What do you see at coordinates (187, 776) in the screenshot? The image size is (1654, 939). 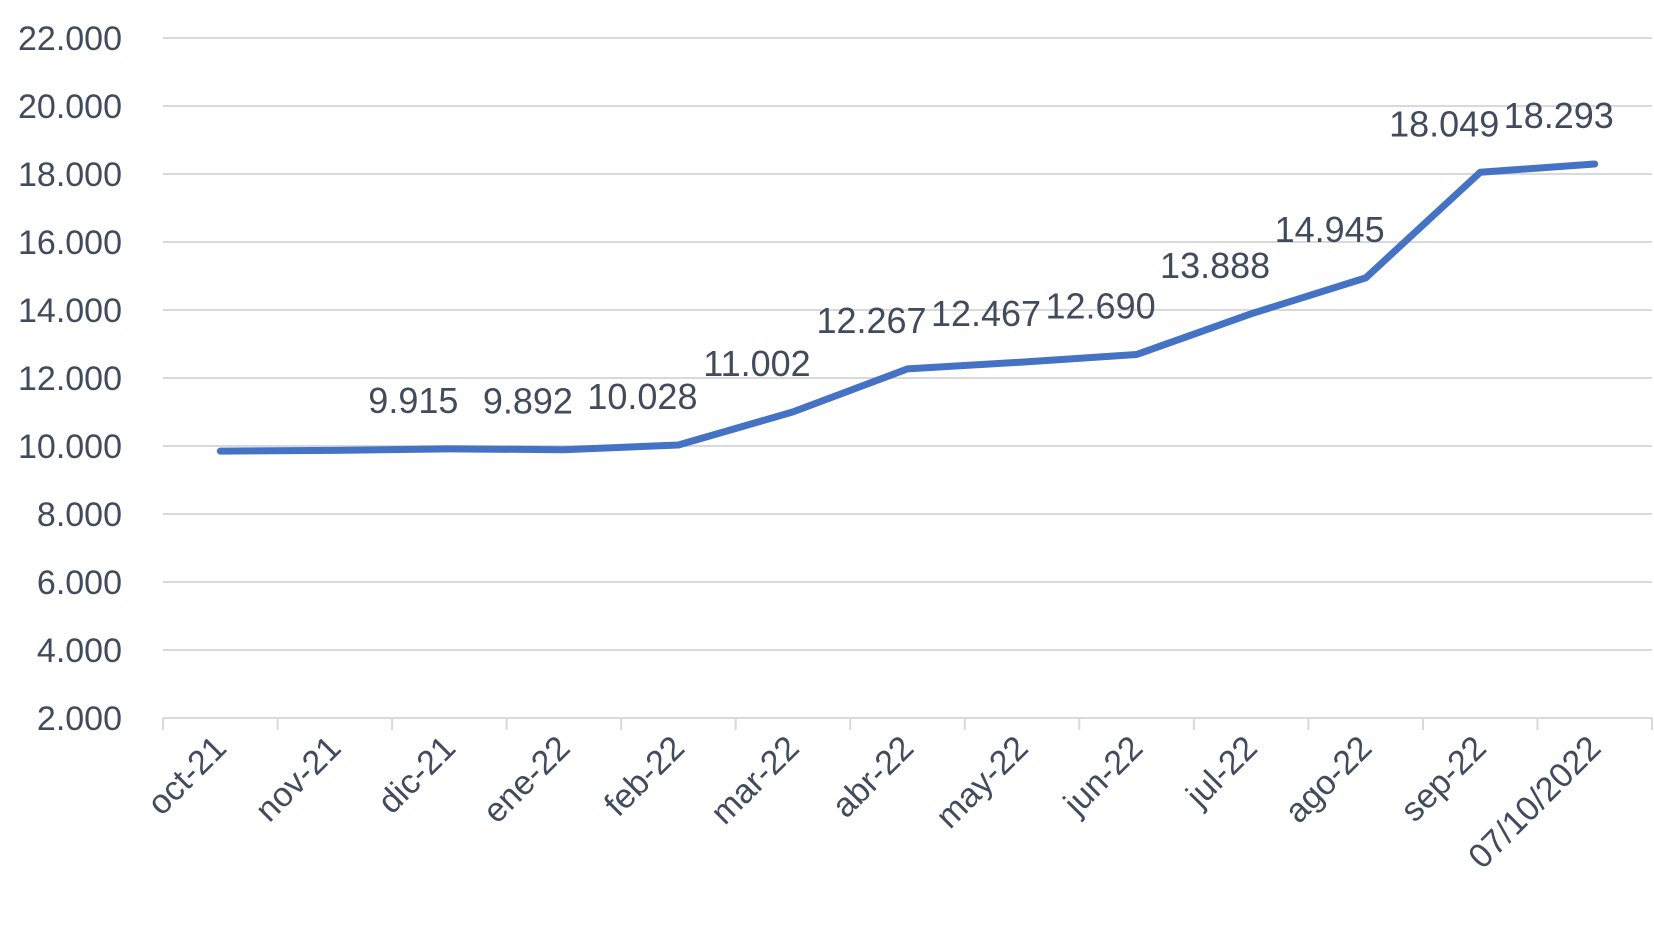 I see `x-tick-label: oct-21` at bounding box center [187, 776].